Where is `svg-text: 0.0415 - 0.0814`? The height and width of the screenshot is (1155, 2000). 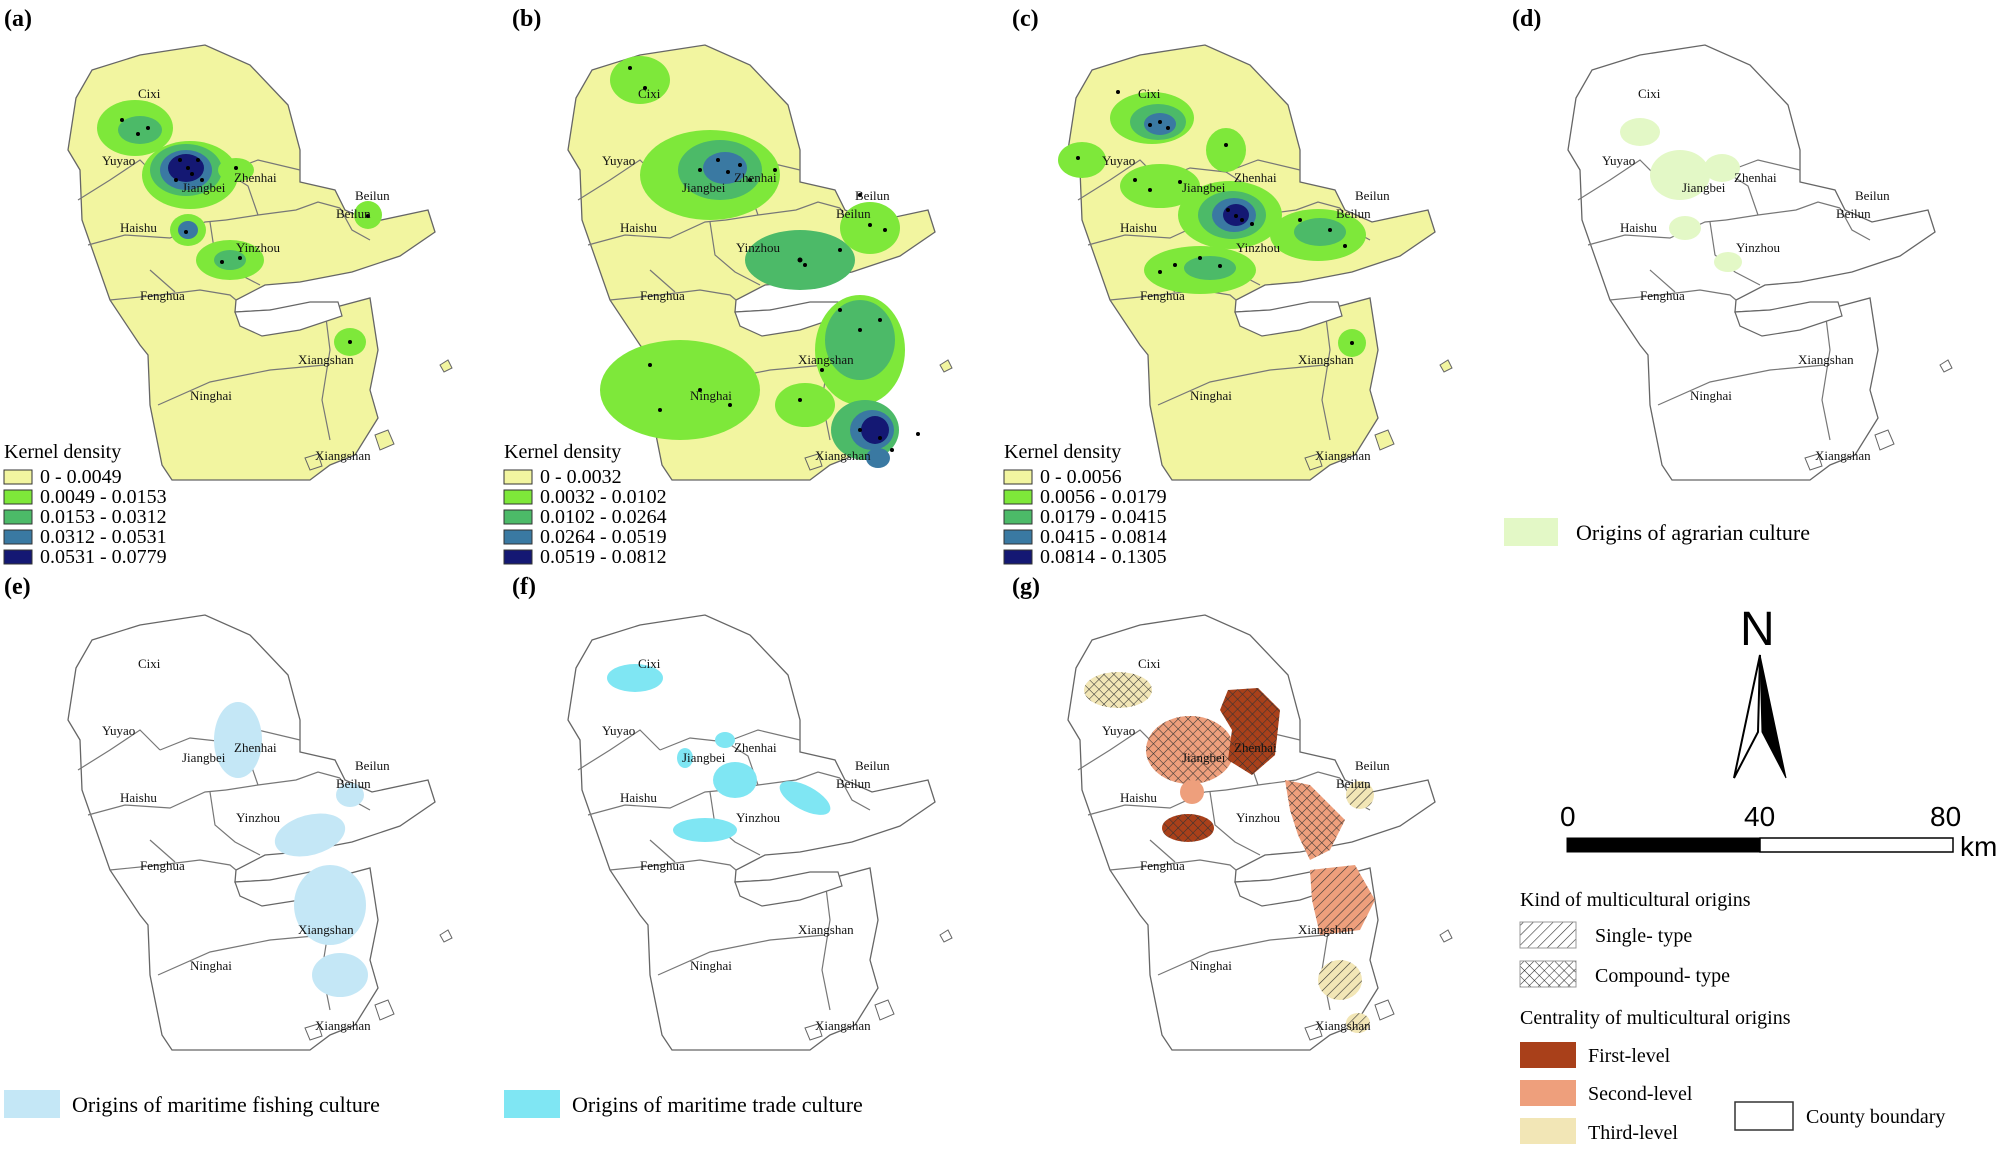
svg-text: 0.0415 - 0.0814 is located at coordinates (1103, 537).